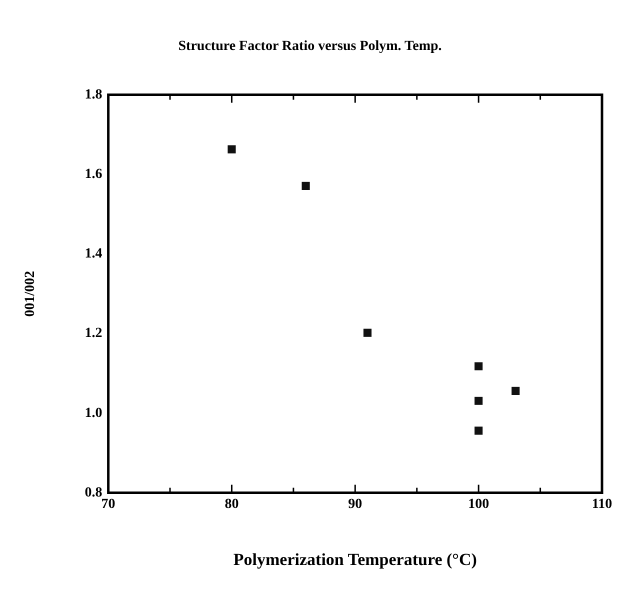 This screenshot has width=630, height=593. What do you see at coordinates (310, 46) in the screenshot?
I see `chart-title: Structure Factor Ratio versus Polym. Temp.` at bounding box center [310, 46].